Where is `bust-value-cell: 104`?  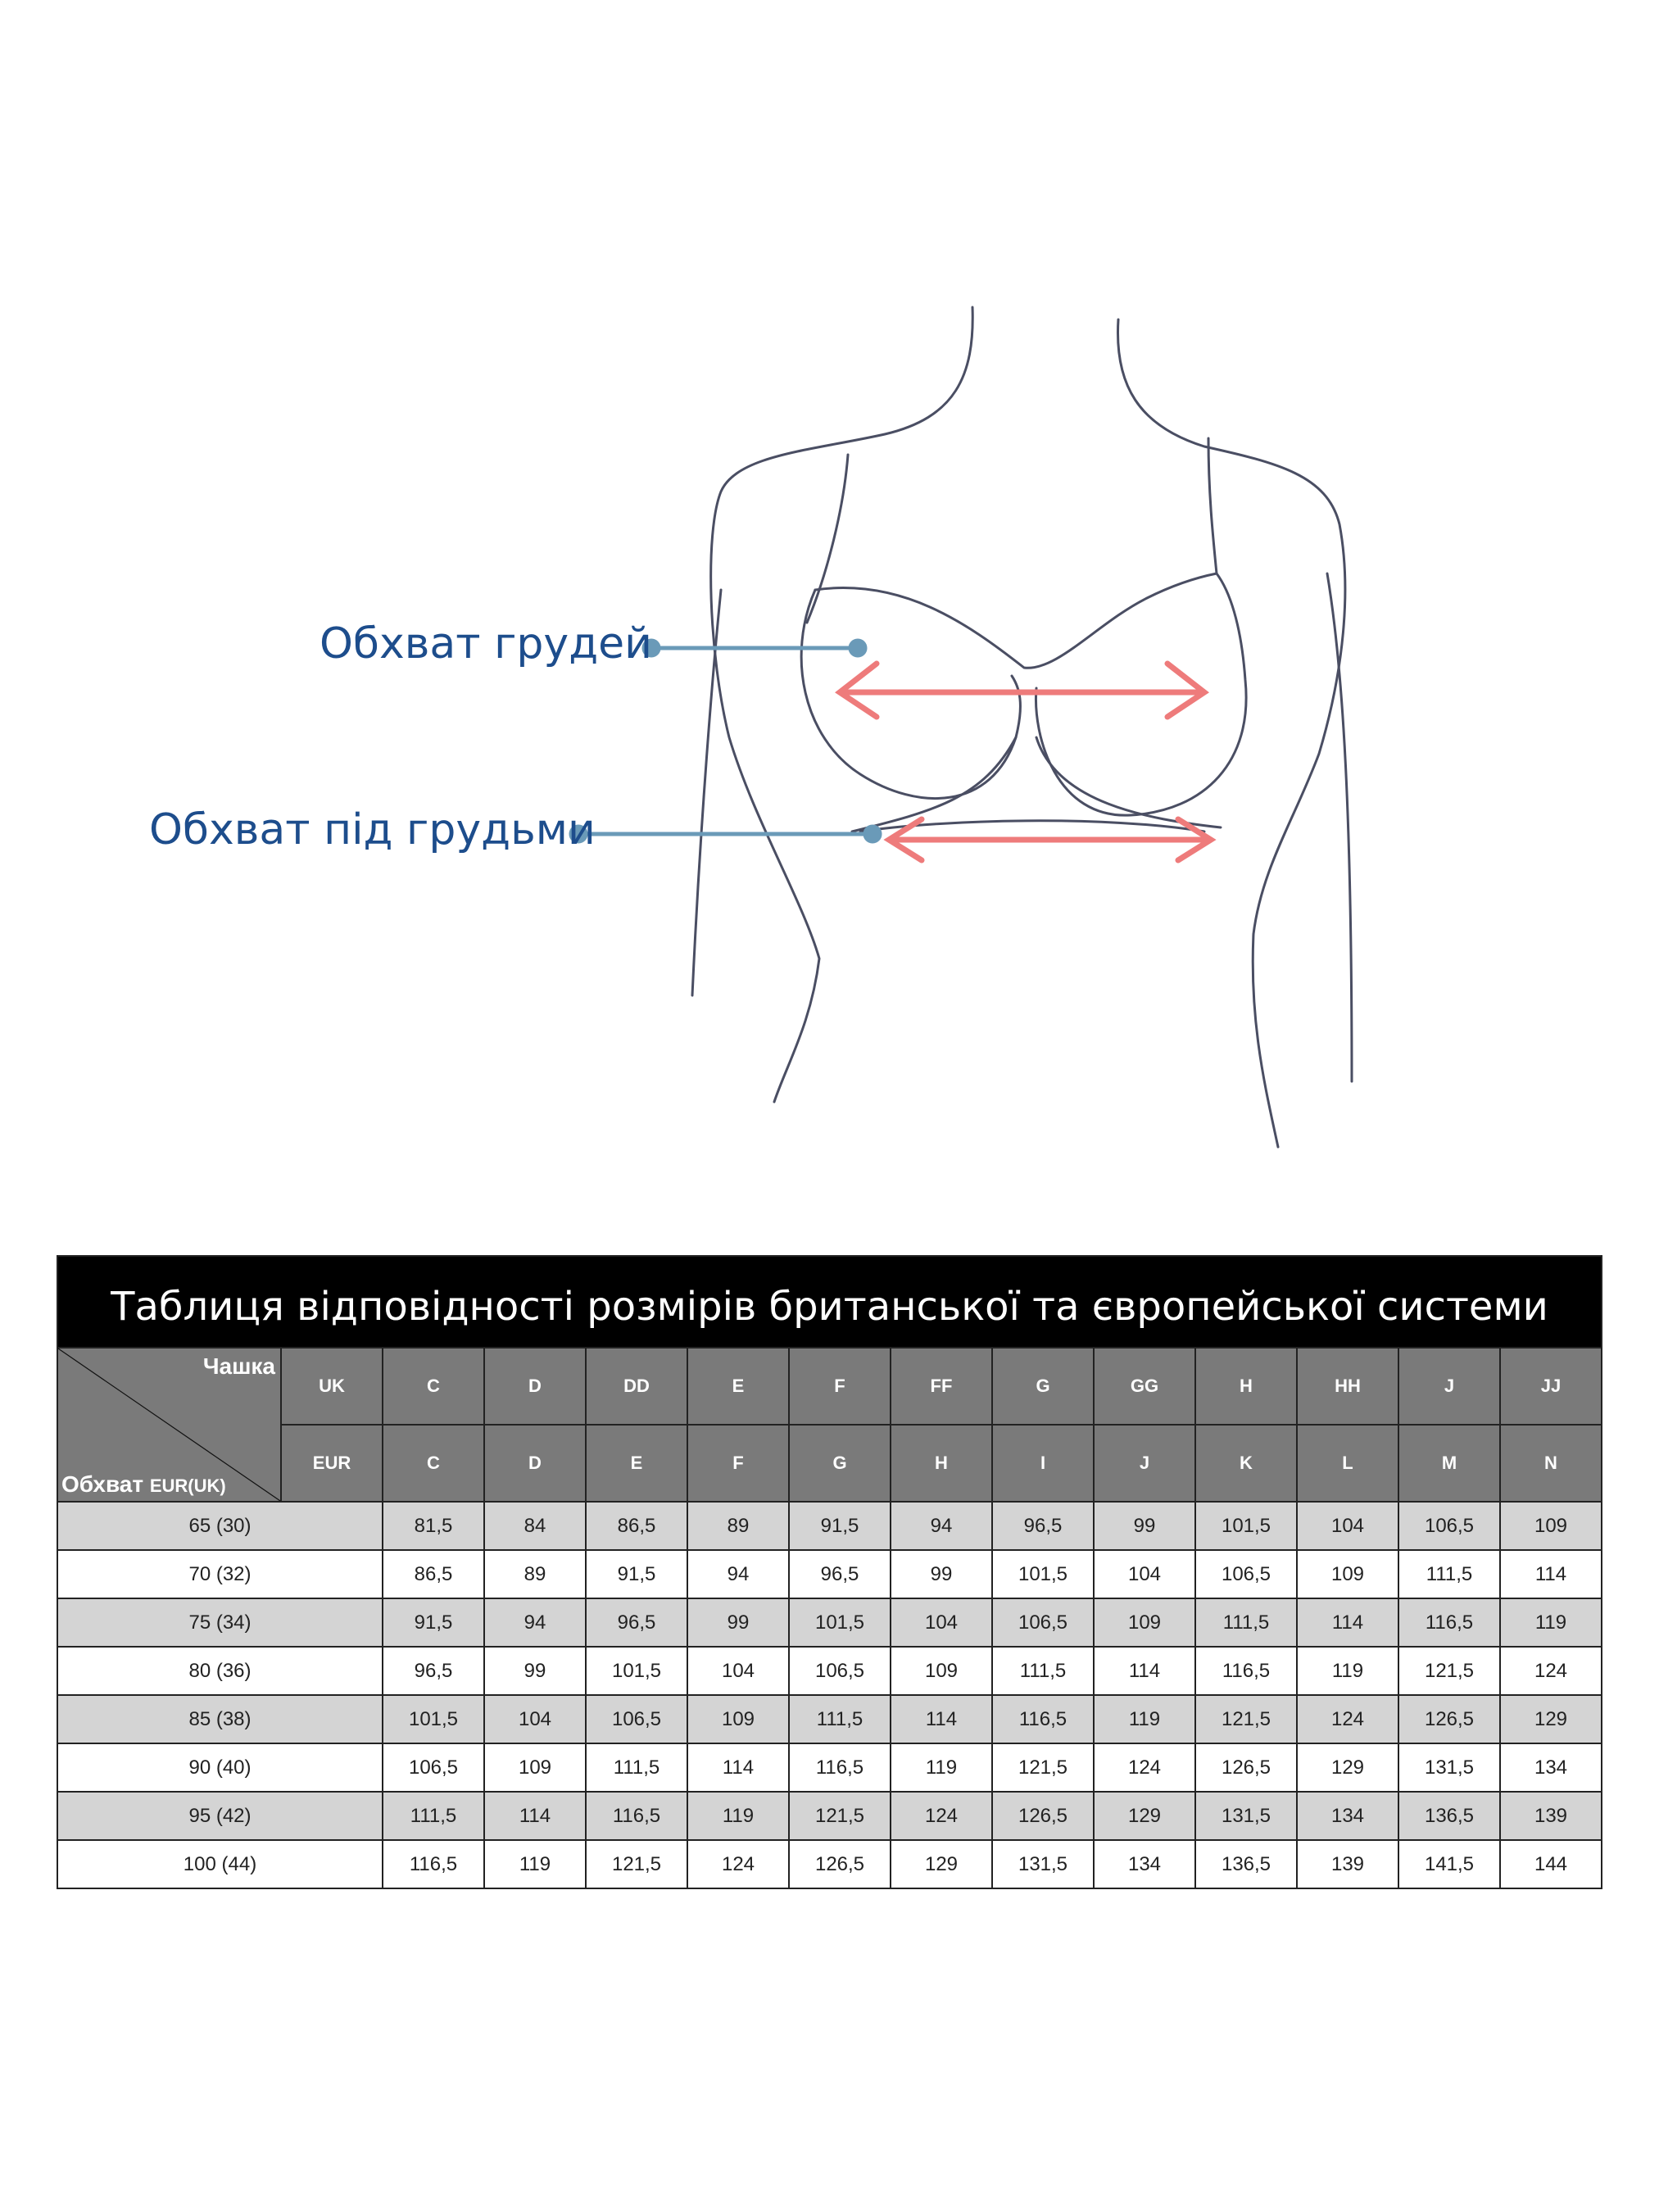
bust-value-cell: 104 is located at coordinates (941, 1623).